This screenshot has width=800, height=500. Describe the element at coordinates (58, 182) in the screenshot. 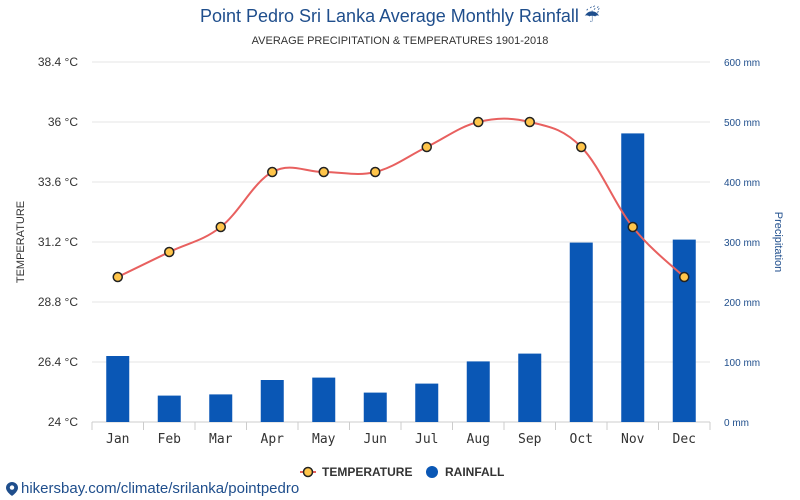

I see `y-tick-label-left: 33.6 °C` at that location.